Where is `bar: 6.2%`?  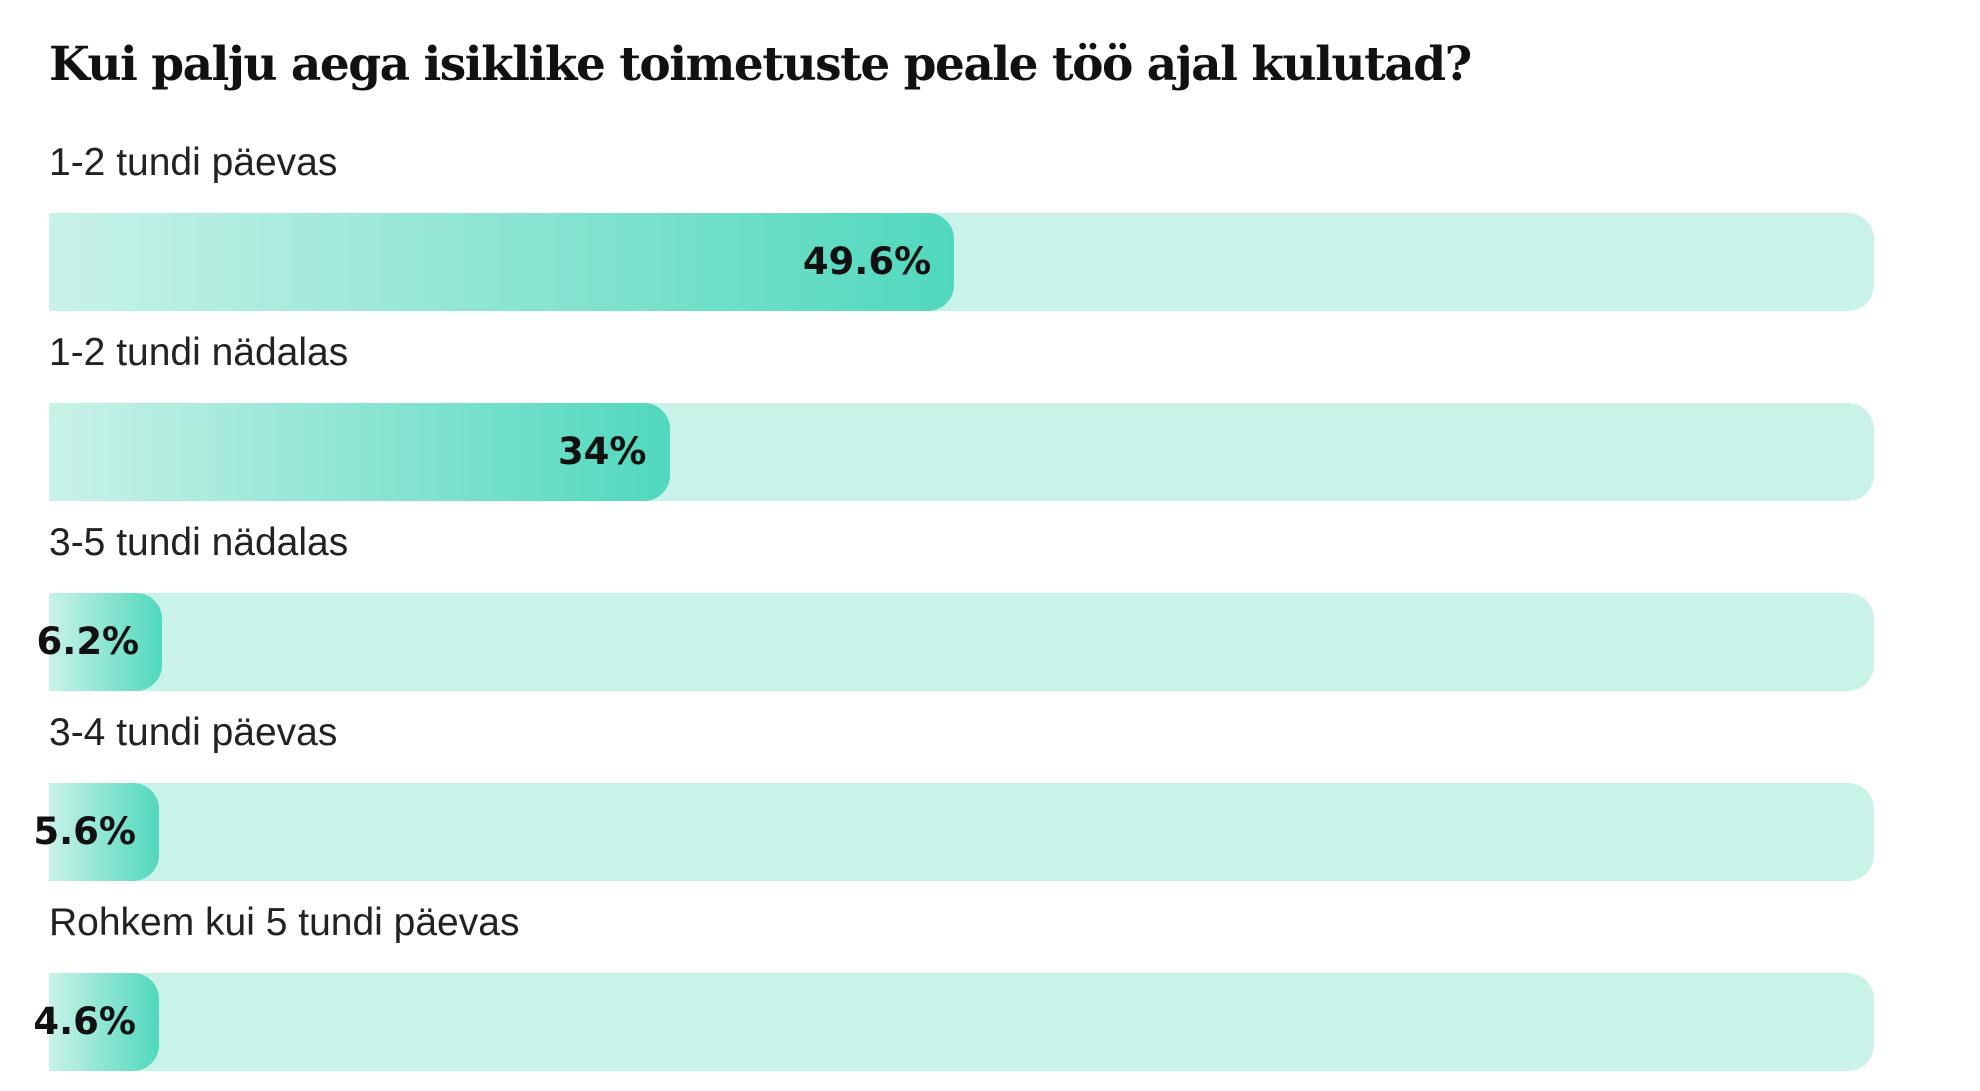 bar: 6.2% is located at coordinates (100, 642).